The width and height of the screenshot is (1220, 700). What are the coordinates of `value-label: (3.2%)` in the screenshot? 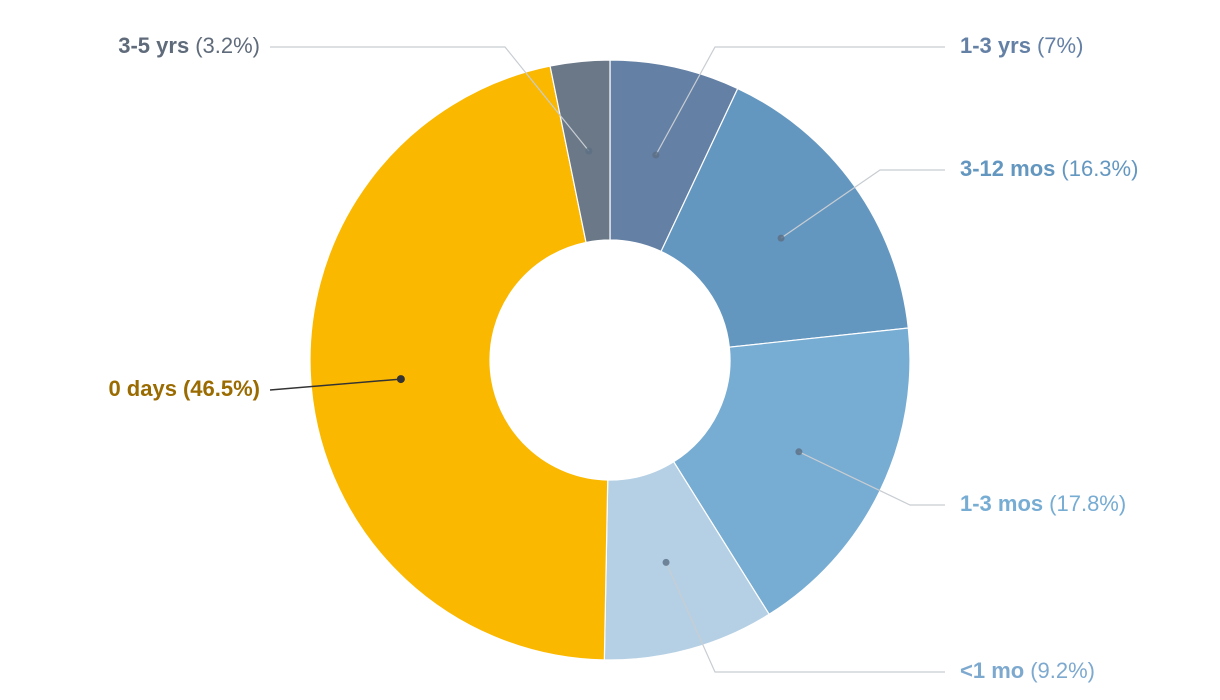 It's located at (227, 45).